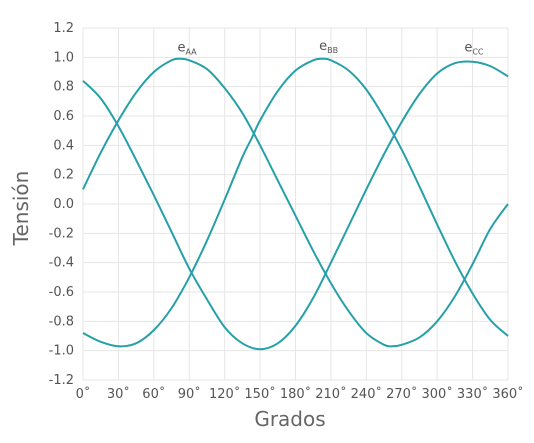  I want to click on x-tick-label: 120˚, so click(224, 394).